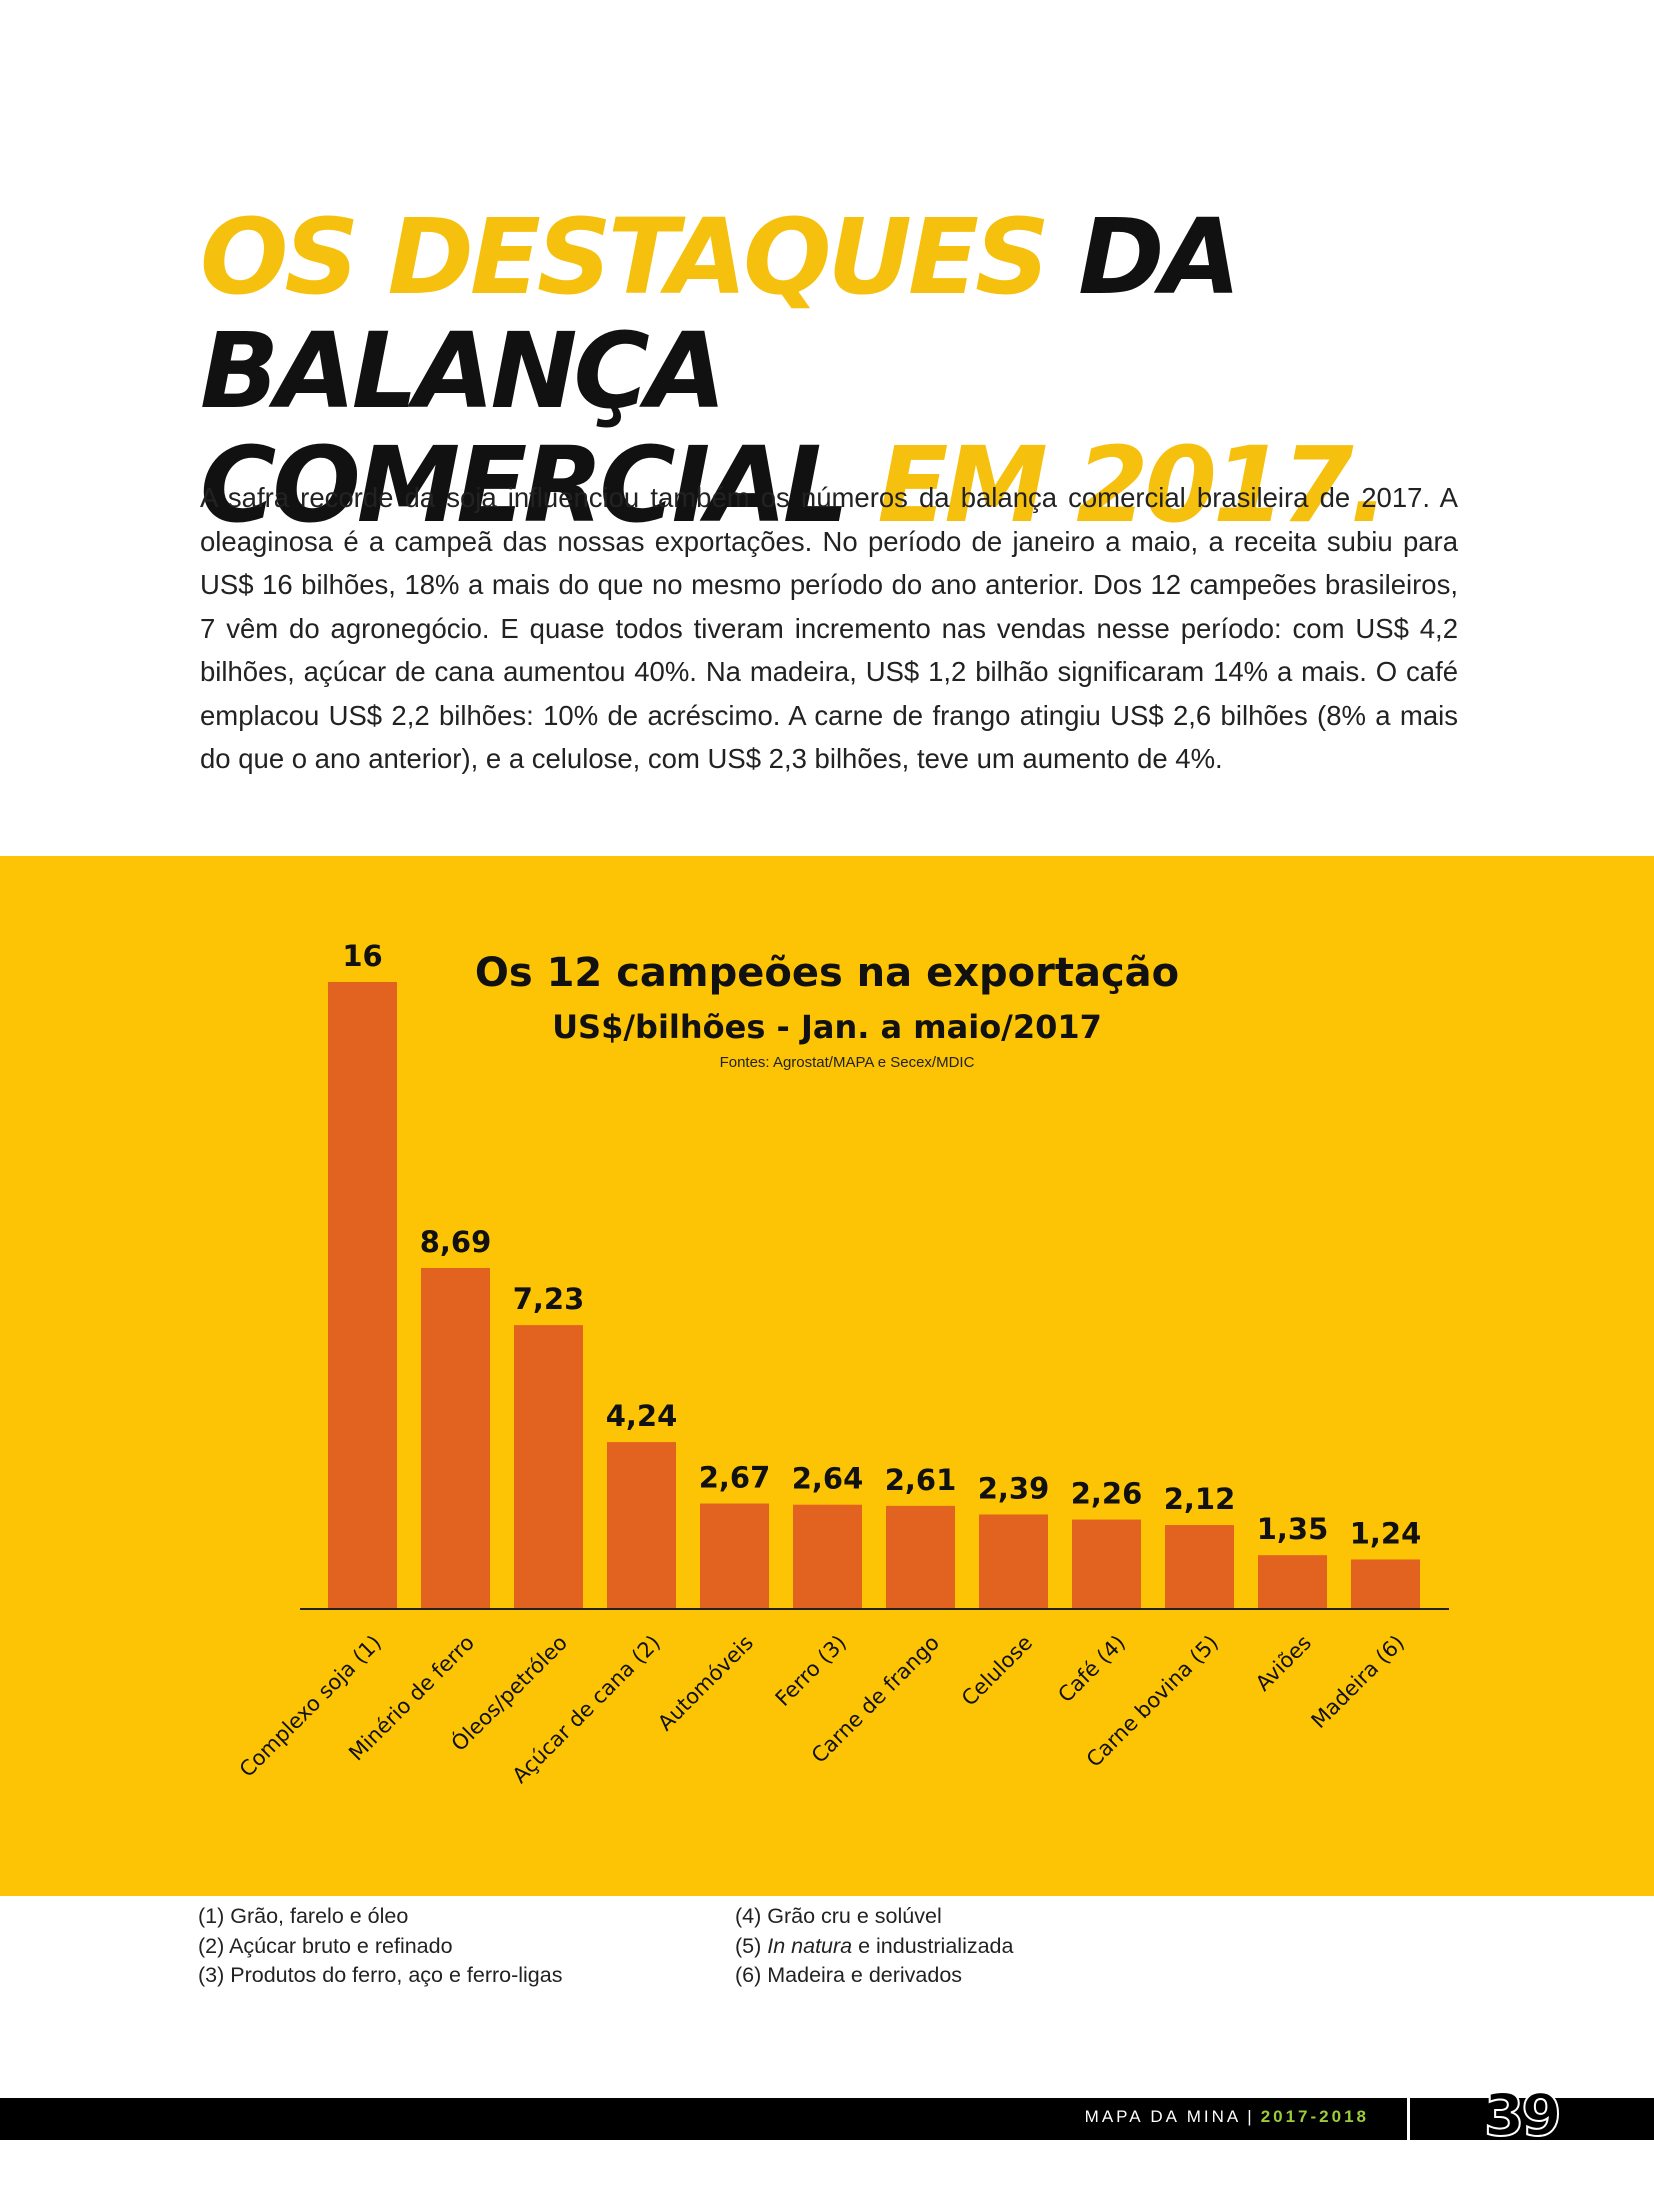 The width and height of the screenshot is (1654, 2205). I want to click on value-label-8: 2,26, so click(1107, 1494).